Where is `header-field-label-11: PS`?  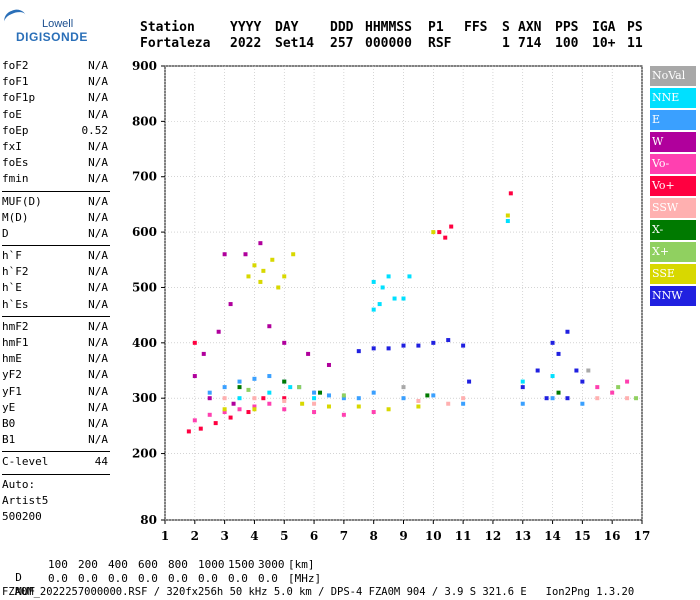
header-field-label-11: PS is located at coordinates (635, 27).